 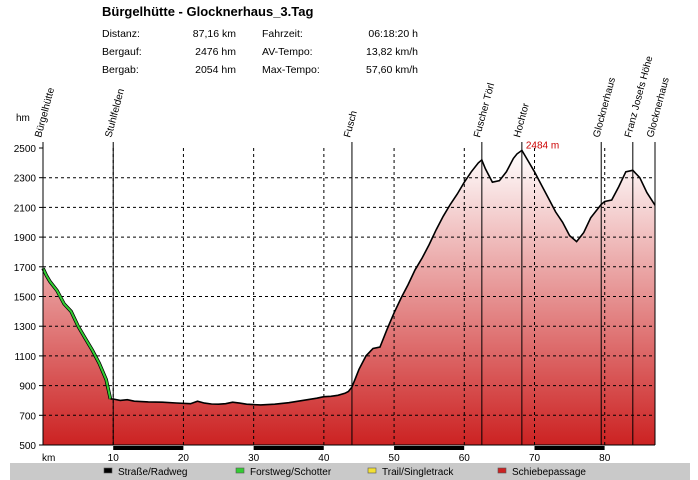 What do you see at coordinates (484, 110) in the screenshot?
I see `waypoint-label: Fuscher Törl` at bounding box center [484, 110].